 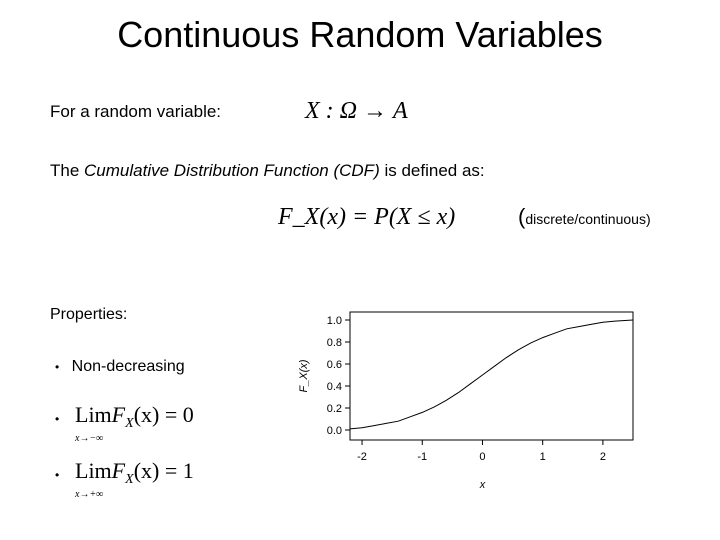 I want to click on lim-sub: x→−∞, so click(x=89, y=438).